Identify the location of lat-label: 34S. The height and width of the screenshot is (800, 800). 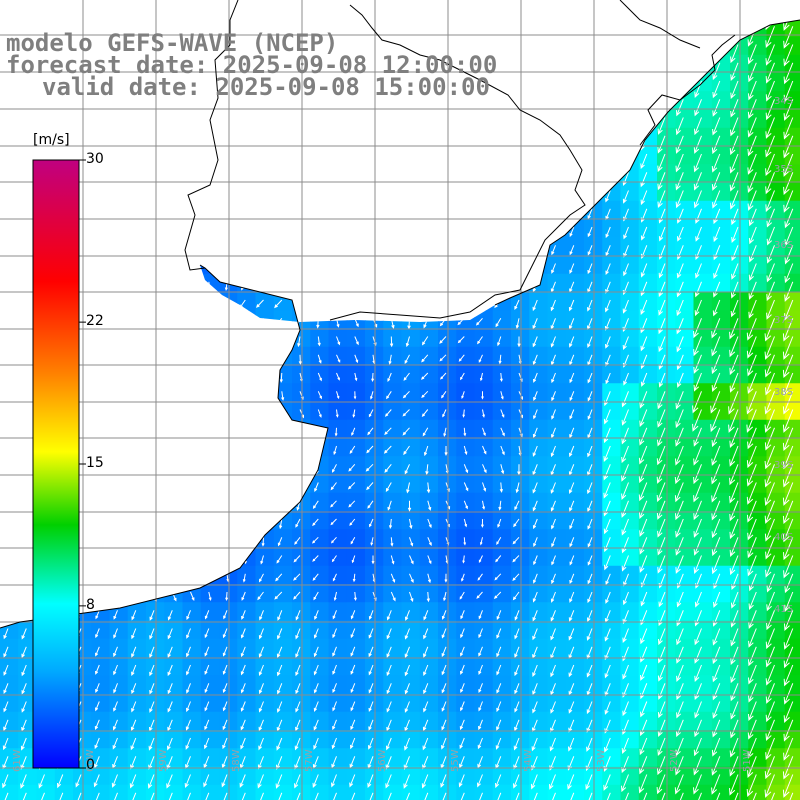
(783, 101).